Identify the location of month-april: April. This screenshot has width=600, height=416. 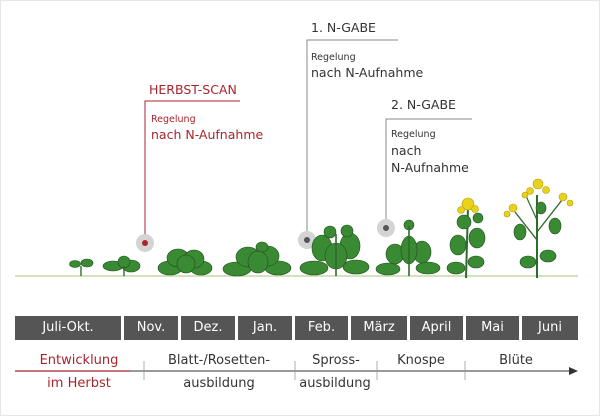
(436, 328).